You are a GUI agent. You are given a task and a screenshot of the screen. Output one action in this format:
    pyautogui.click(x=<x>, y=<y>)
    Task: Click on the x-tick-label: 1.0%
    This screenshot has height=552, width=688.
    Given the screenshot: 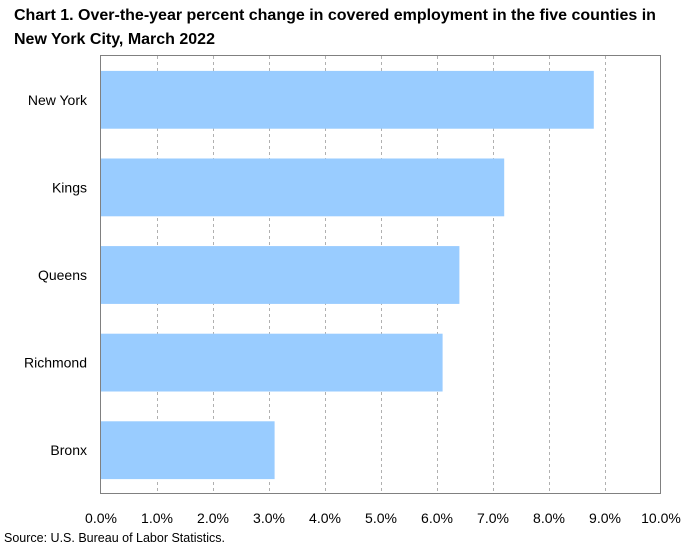 What is the action you would take?
    pyautogui.click(x=157, y=518)
    